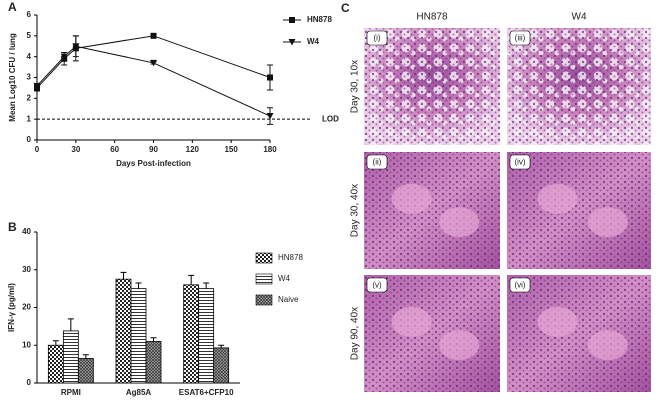 This screenshot has width=661, height=407. I want to click on x-tick-label: 180, so click(270, 149).